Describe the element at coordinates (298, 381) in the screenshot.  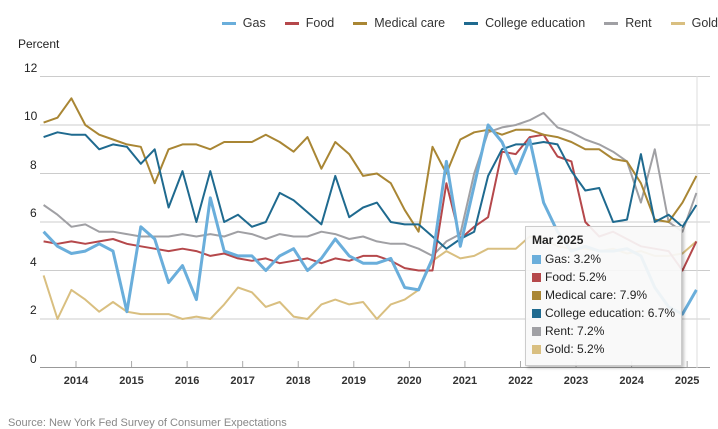
I see `x-tick-label: 2018` at that location.